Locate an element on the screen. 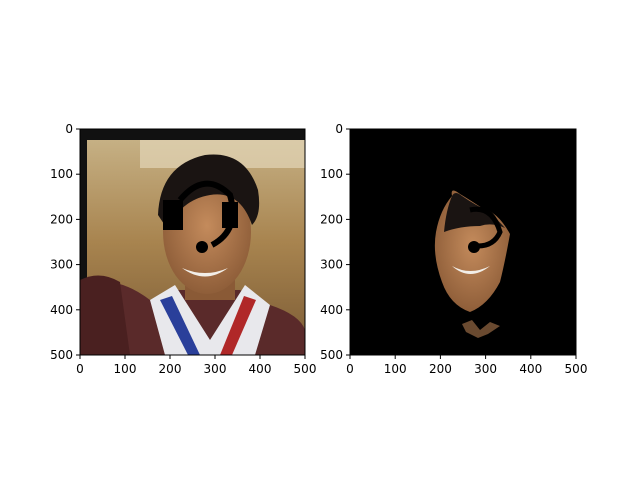 The image size is (640, 480). right-occlusion-dot is located at coordinates (474, 247).